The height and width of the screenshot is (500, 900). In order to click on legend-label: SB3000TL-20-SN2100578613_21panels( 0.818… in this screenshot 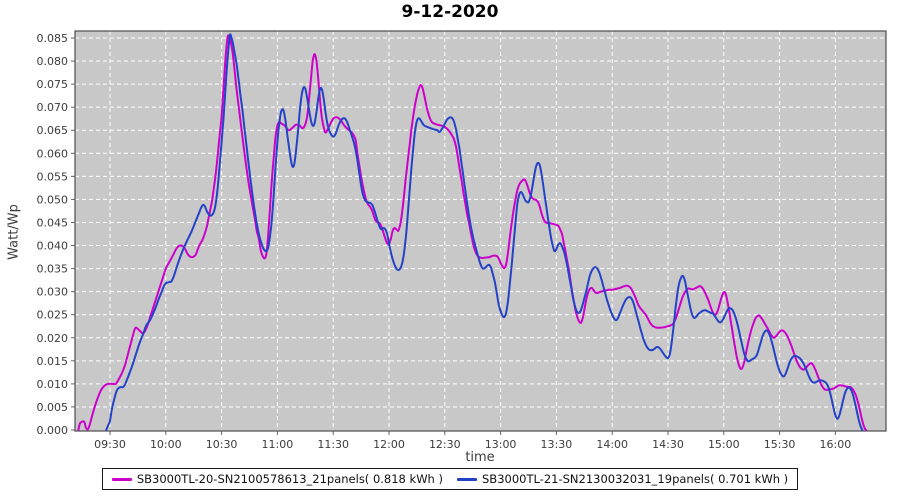, I will do `click(289, 479)`.